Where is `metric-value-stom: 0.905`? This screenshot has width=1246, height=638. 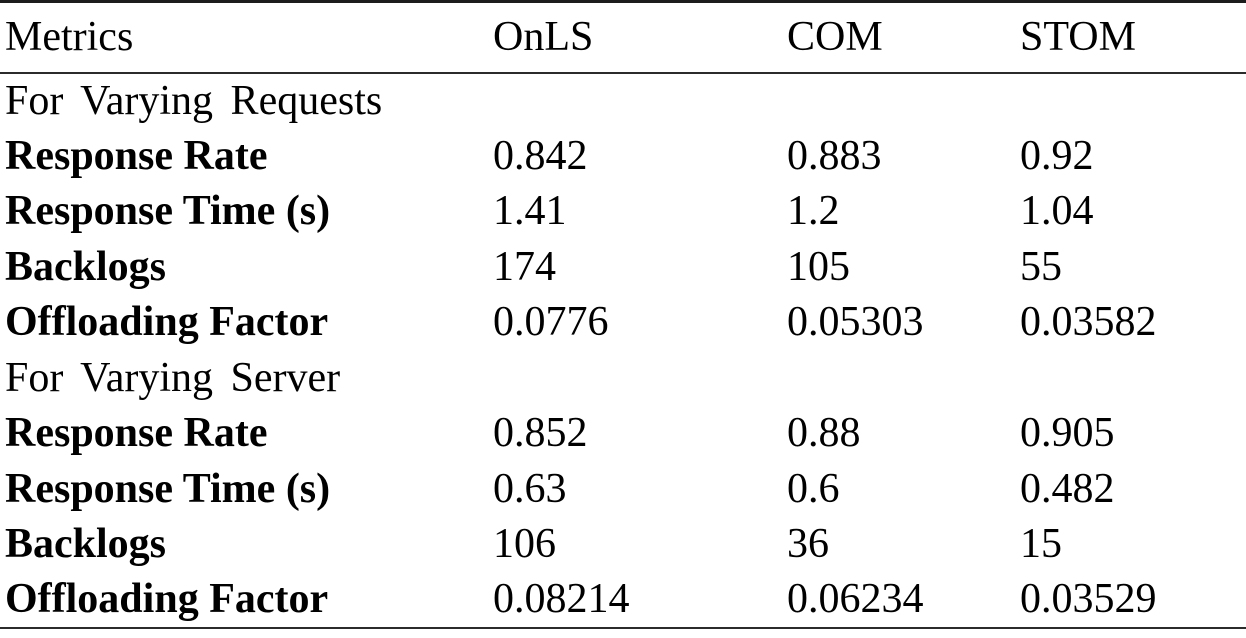
metric-value-stom: 0.905 is located at coordinates (1067, 433).